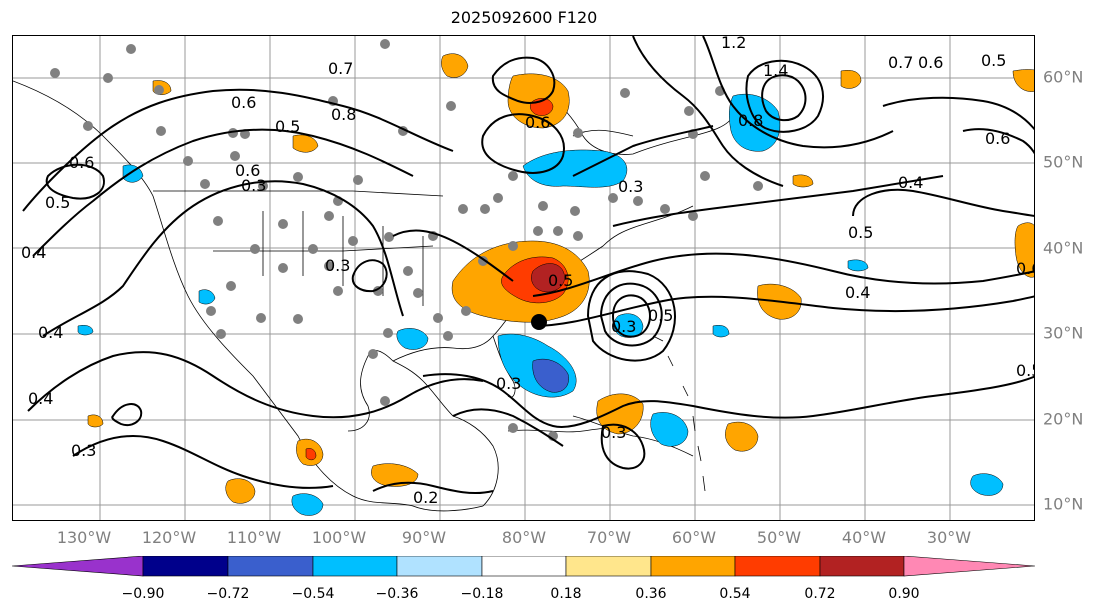  What do you see at coordinates (339, 537) in the screenshot?
I see `lon-label: 100°W` at bounding box center [339, 537].